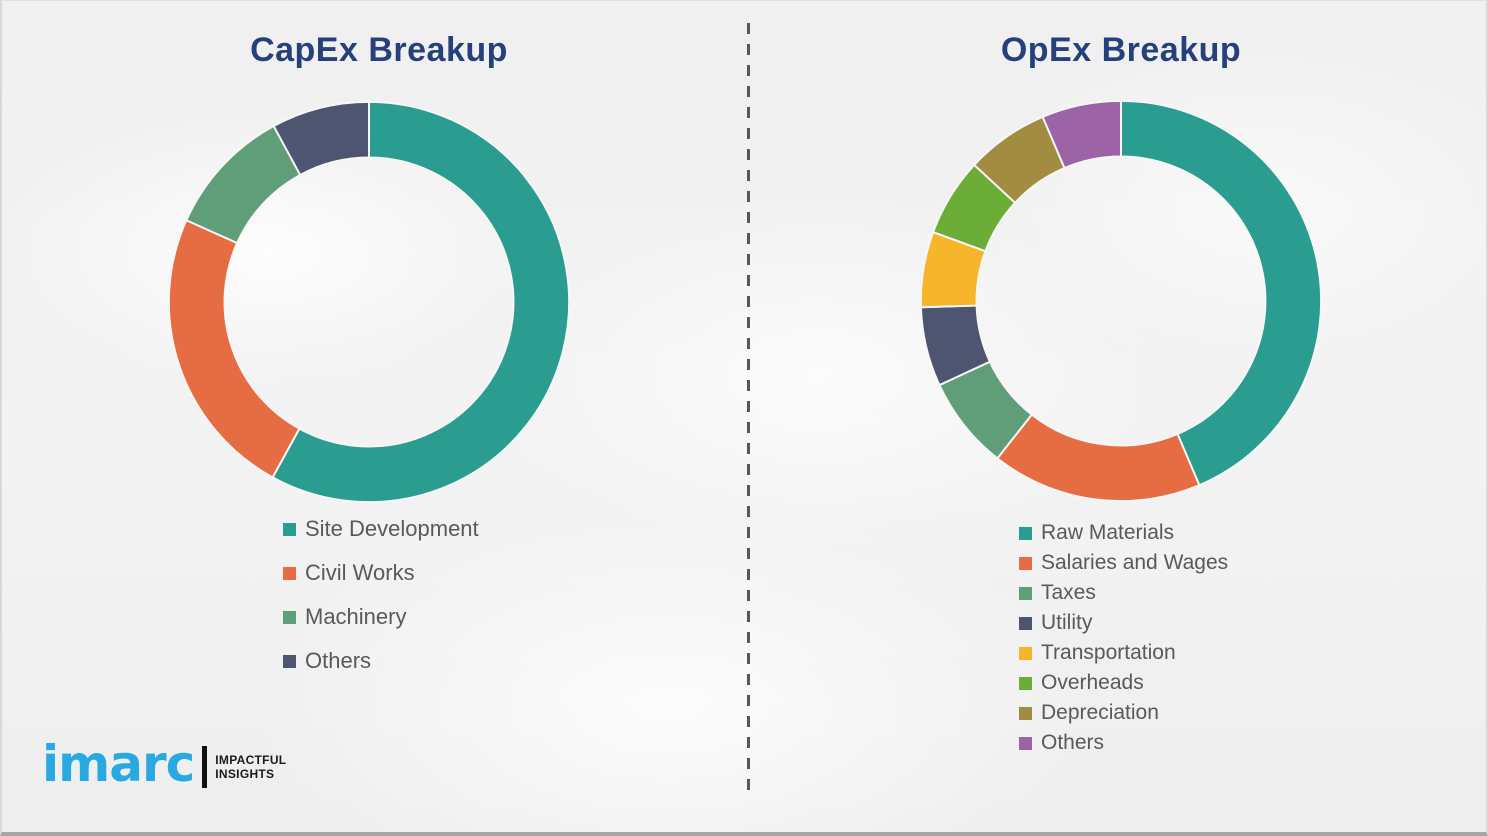 The width and height of the screenshot is (1488, 836). Describe the element at coordinates (1100, 712) in the screenshot. I see `legend-label: Depreciation` at that location.